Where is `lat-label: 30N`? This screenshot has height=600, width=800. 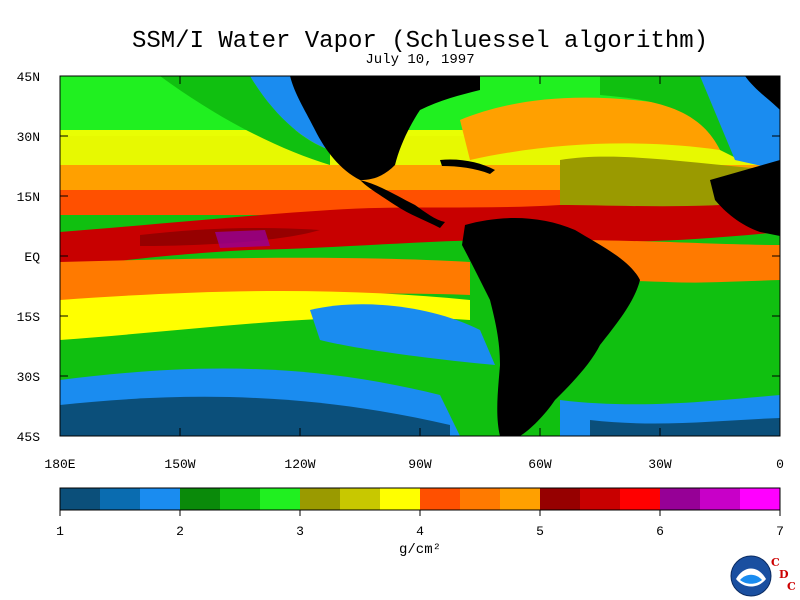 lat-label: 30N is located at coordinates (28, 137).